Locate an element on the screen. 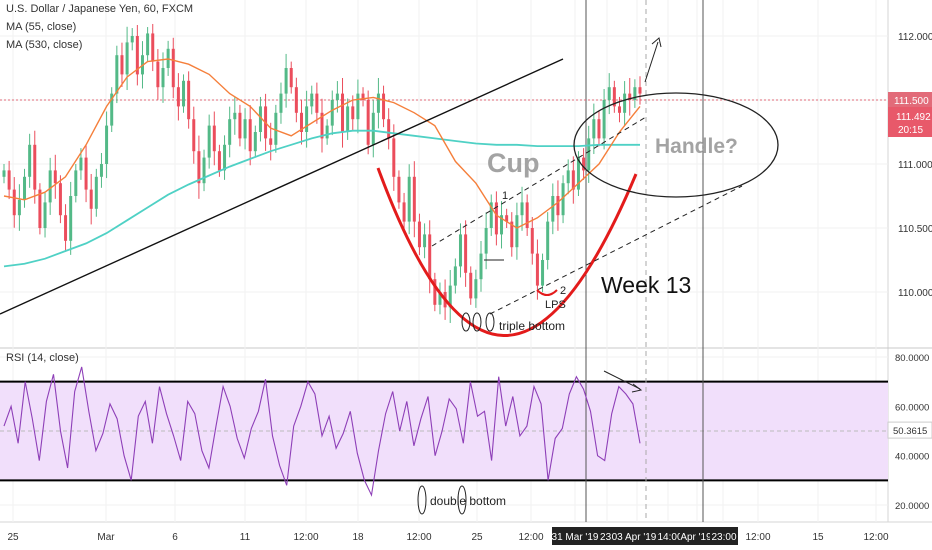 The height and width of the screenshot is (550, 932). current-price-tag is located at coordinates (910, 122).